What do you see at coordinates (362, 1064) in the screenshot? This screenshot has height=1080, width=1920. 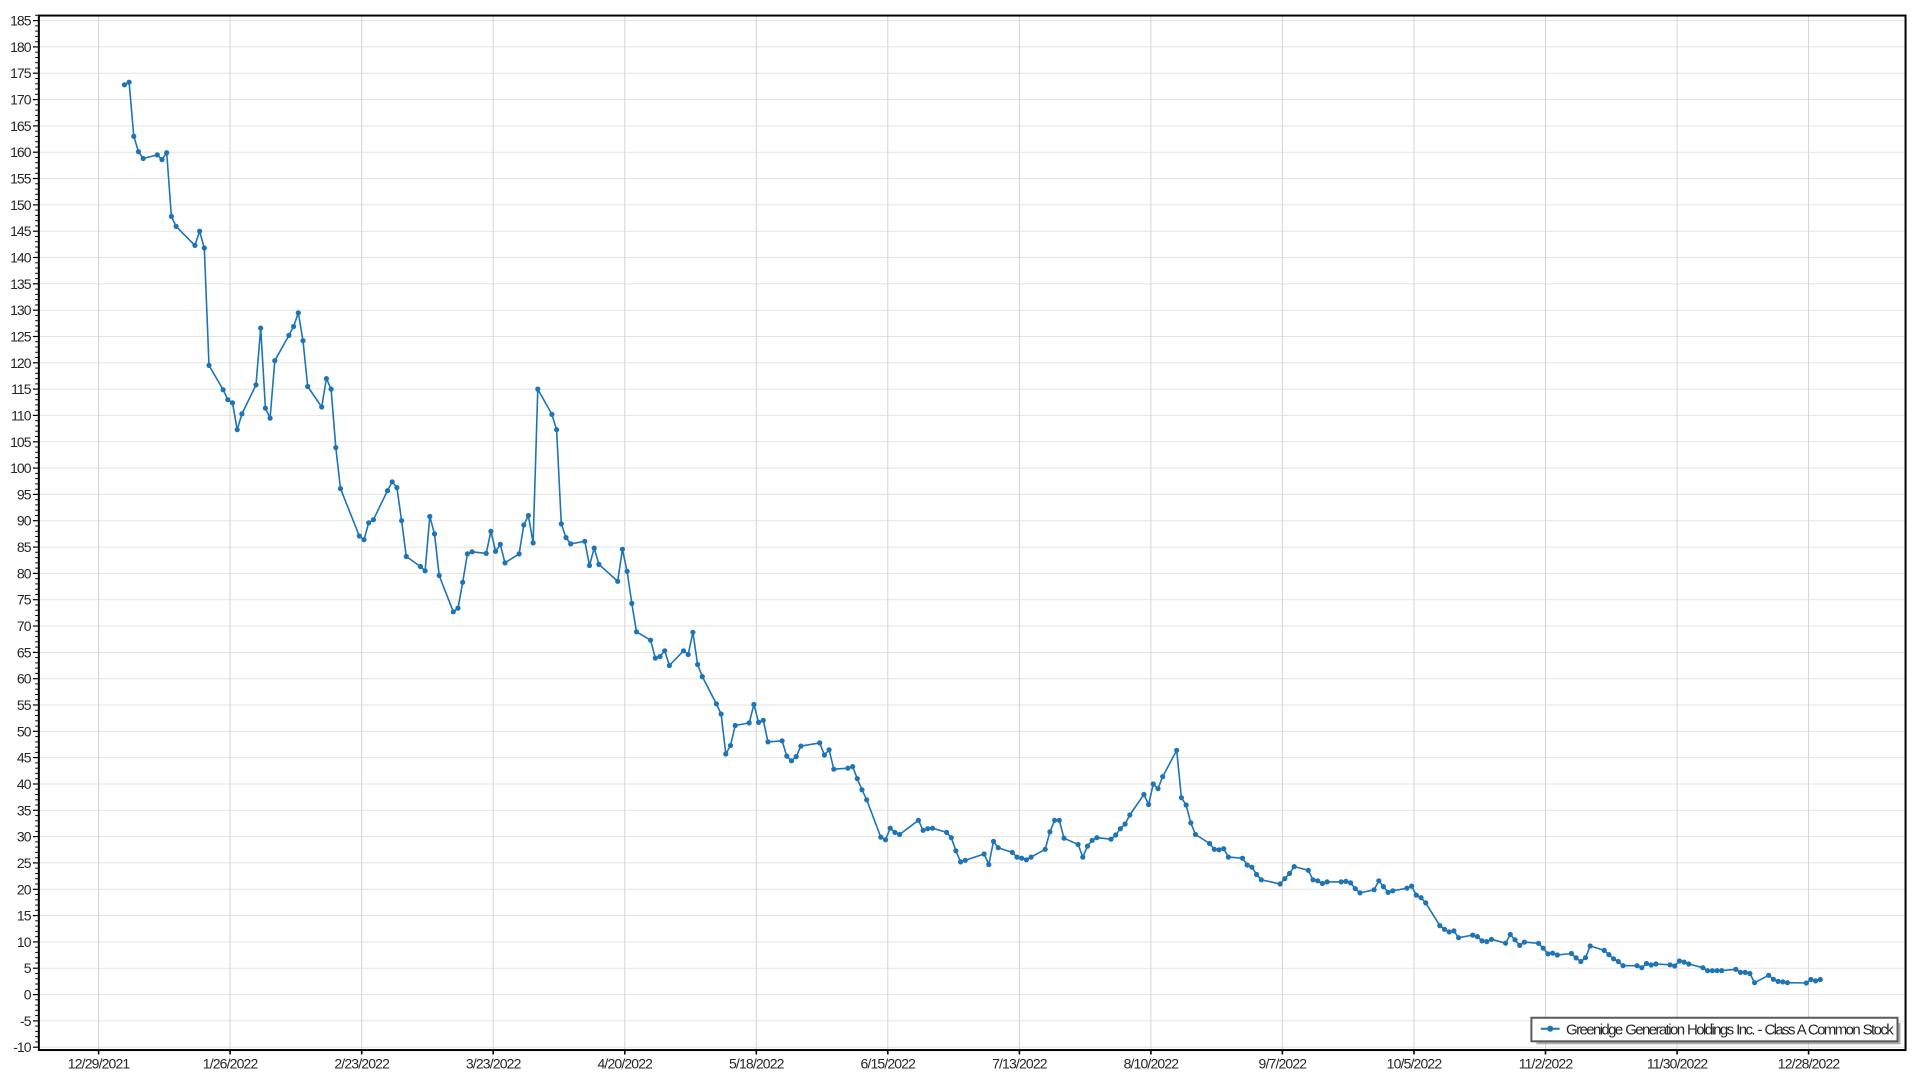 I see `svg-text: 2/23/2022` at bounding box center [362, 1064].